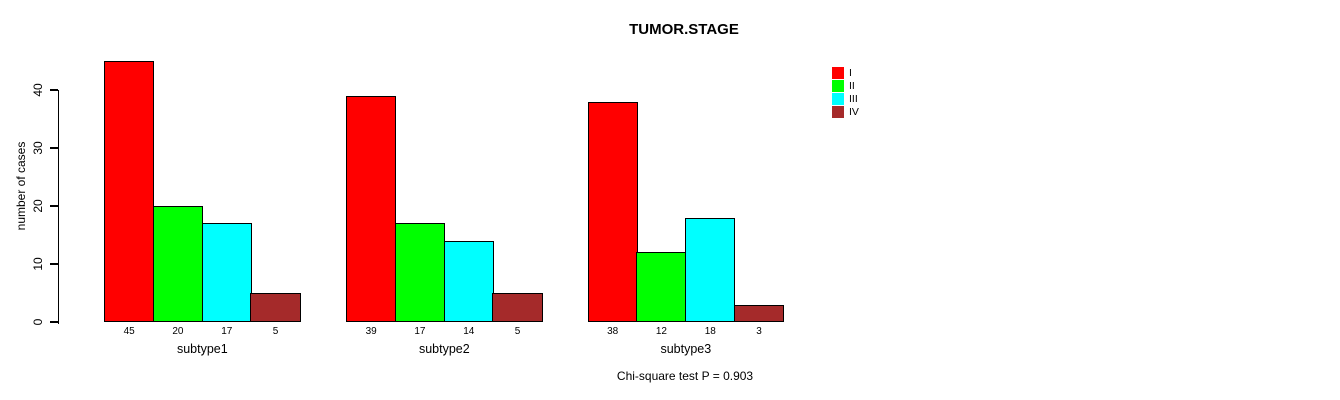  Describe the element at coordinates (759, 313) in the screenshot. I see `bar-subtype3-stage-IV` at that location.